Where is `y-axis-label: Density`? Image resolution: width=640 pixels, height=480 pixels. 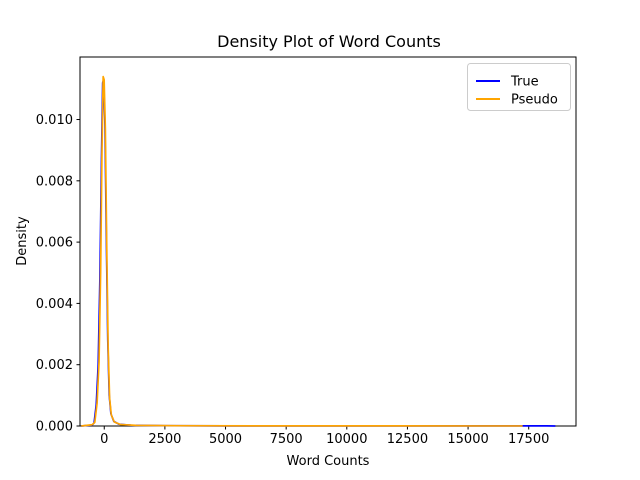 y-axis-label: Density is located at coordinates (22, 241).